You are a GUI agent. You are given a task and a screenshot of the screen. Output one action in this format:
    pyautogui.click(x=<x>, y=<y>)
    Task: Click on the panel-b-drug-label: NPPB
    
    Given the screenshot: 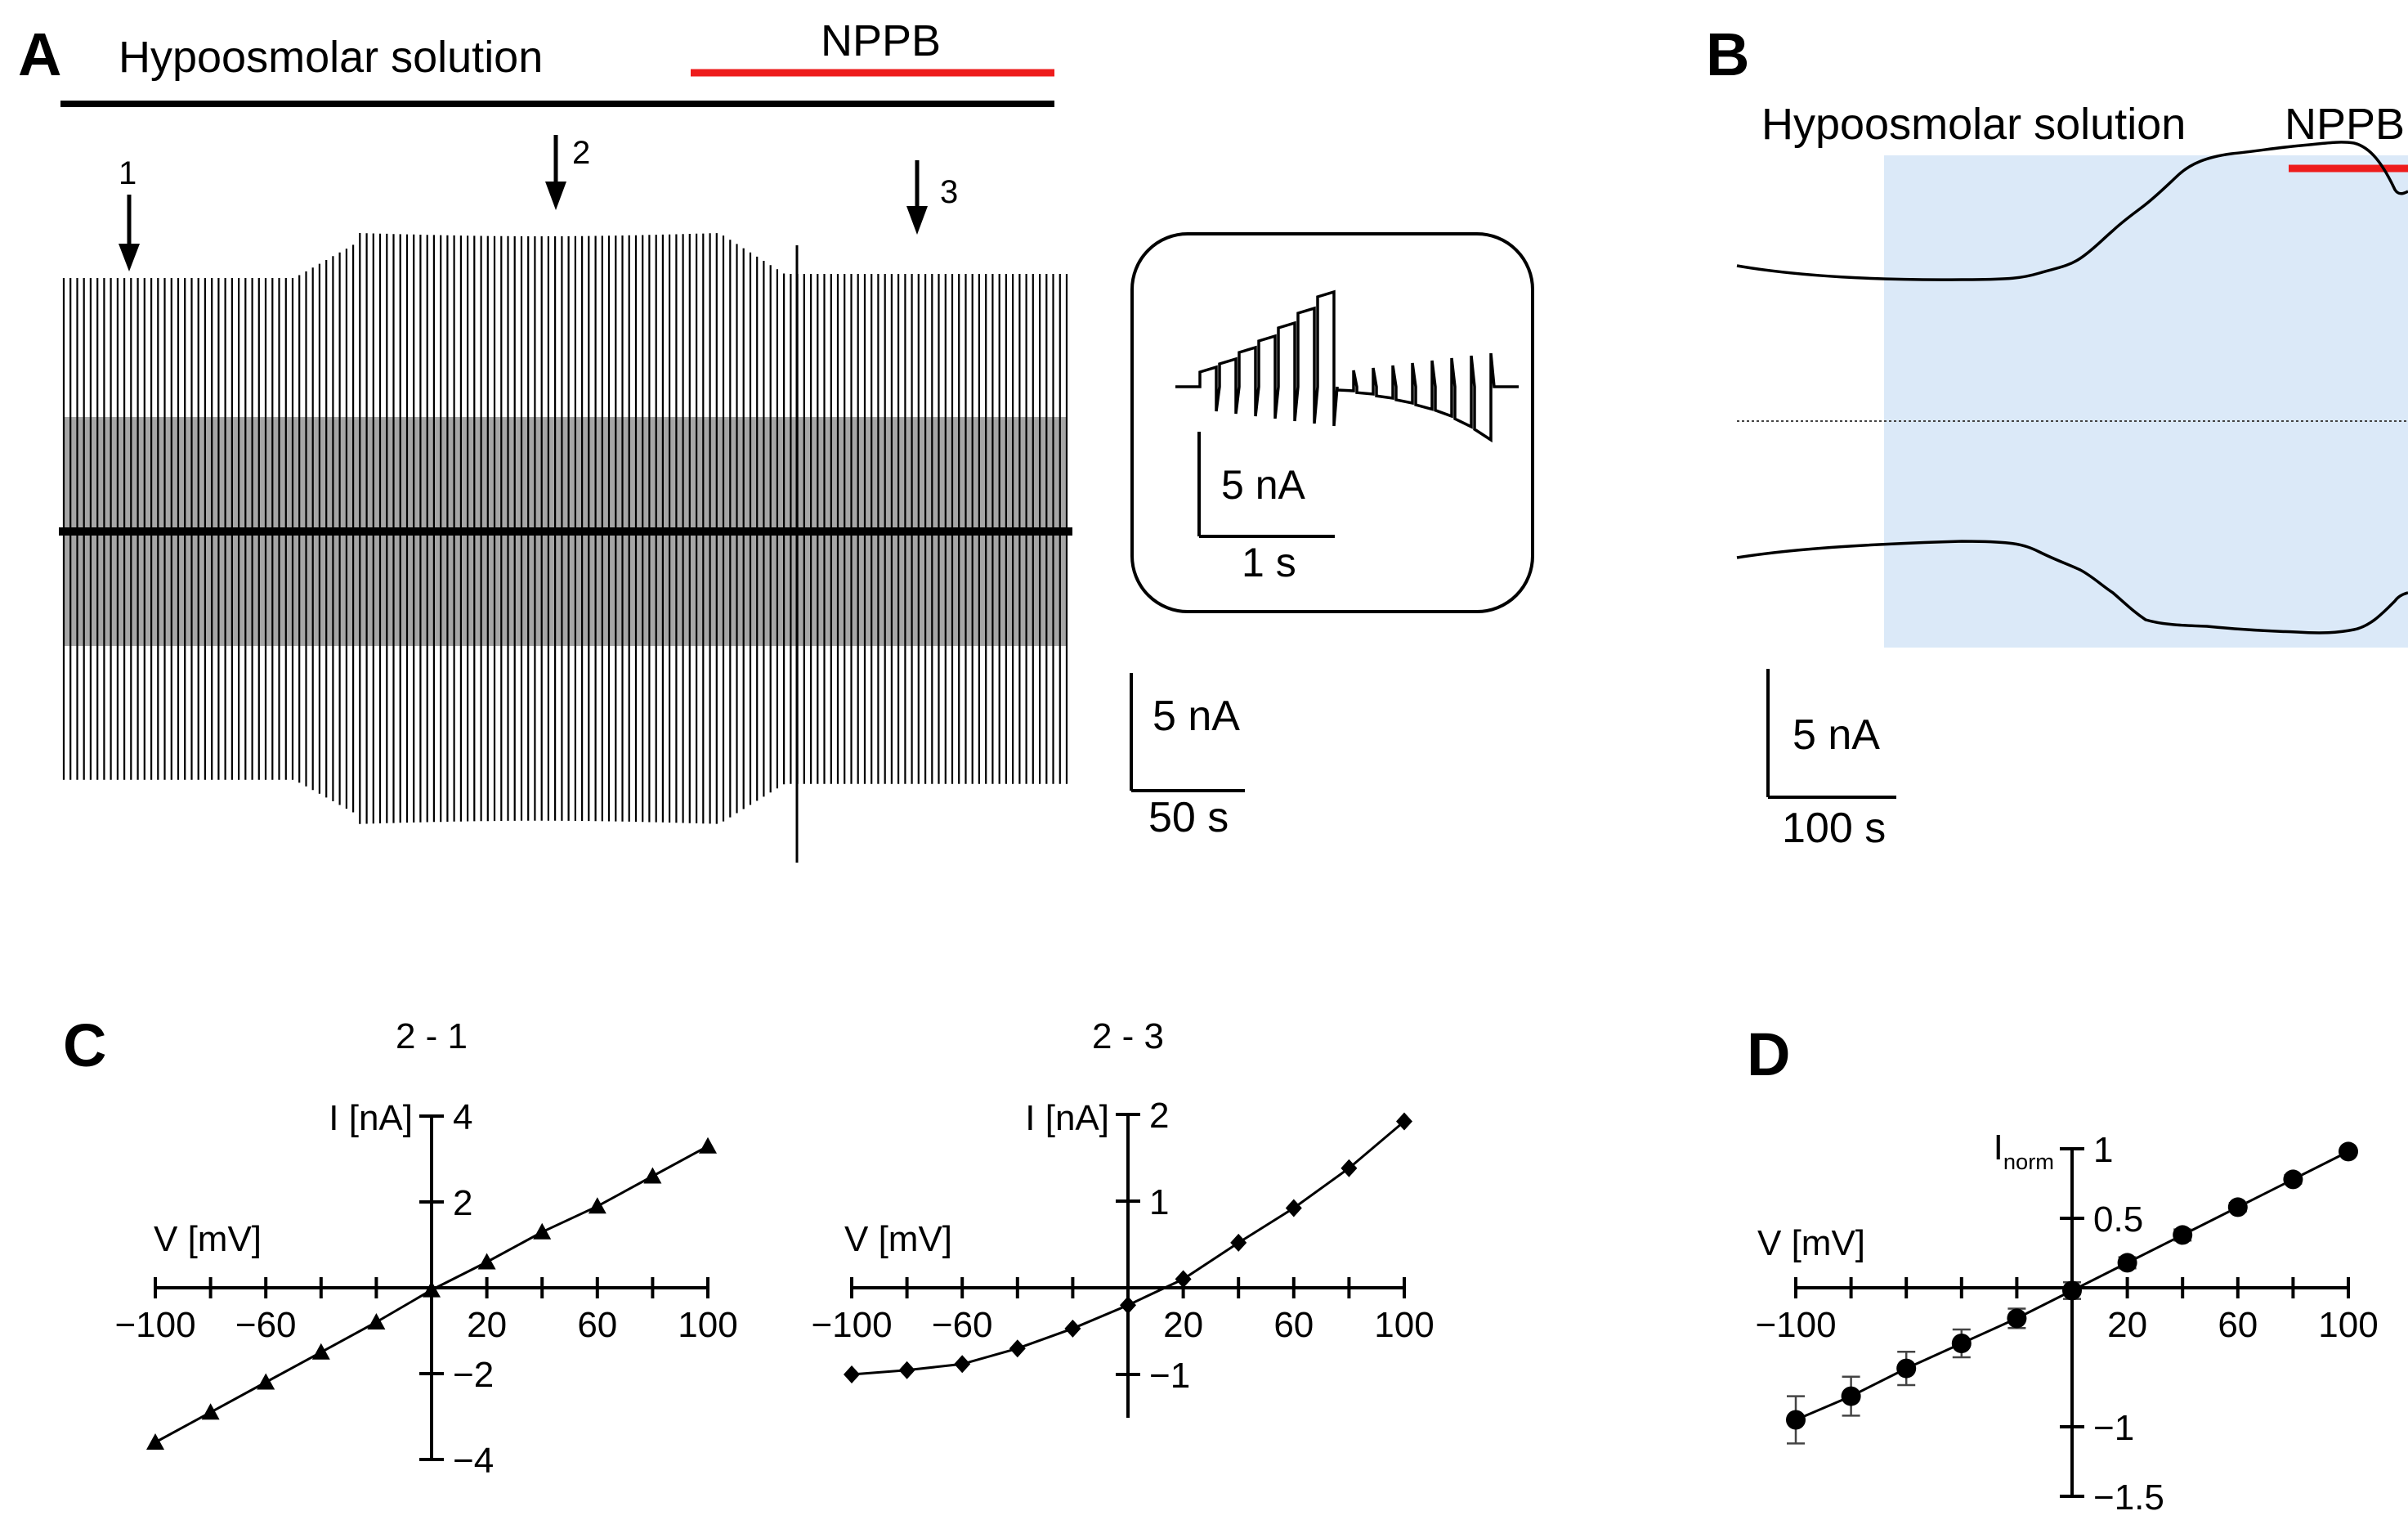 What is the action you would take?
    pyautogui.click(x=2345, y=124)
    